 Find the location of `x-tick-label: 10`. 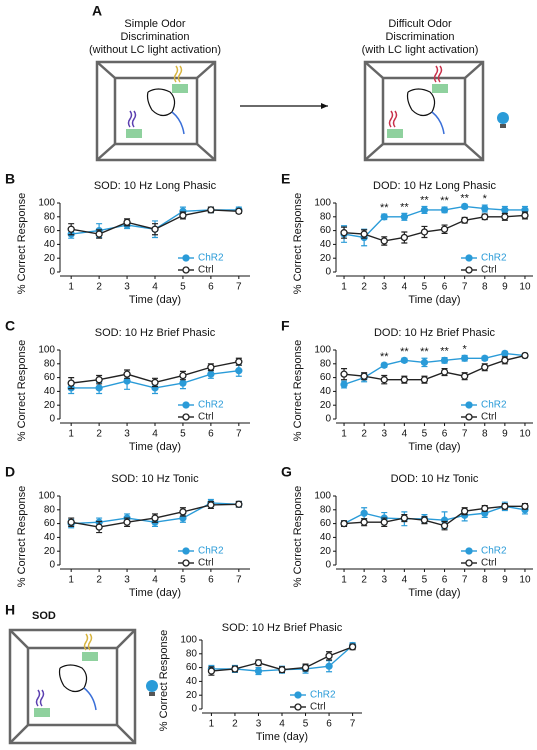

x-tick-label: 10 is located at coordinates (525, 434).